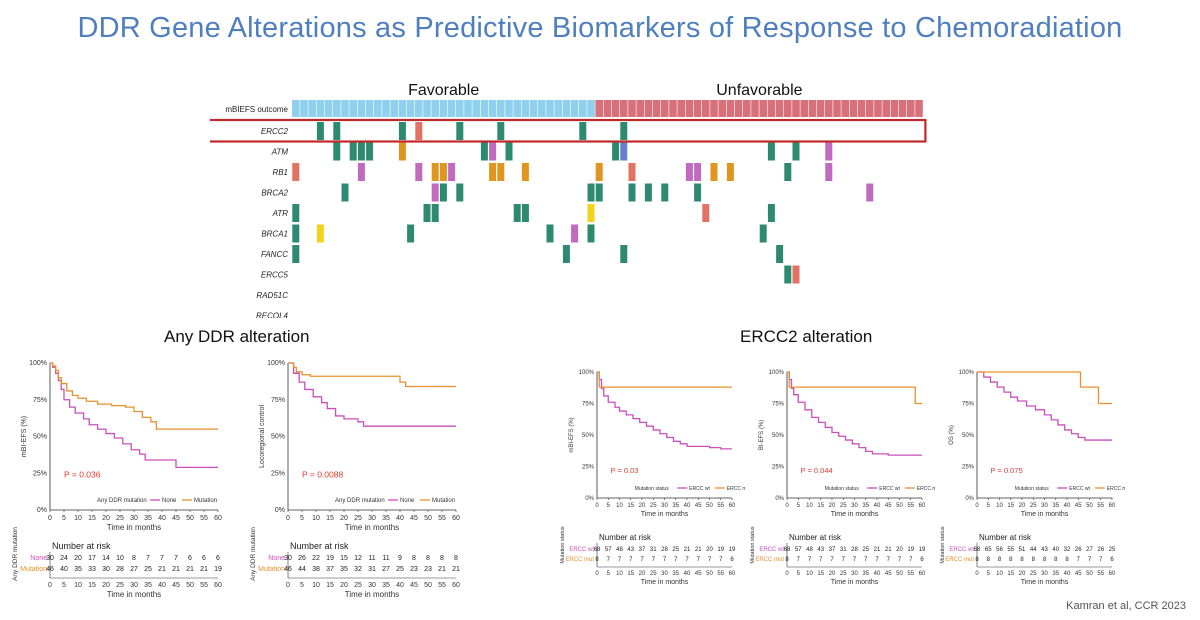  I want to click on x-tick-label: 40, so click(877, 506).